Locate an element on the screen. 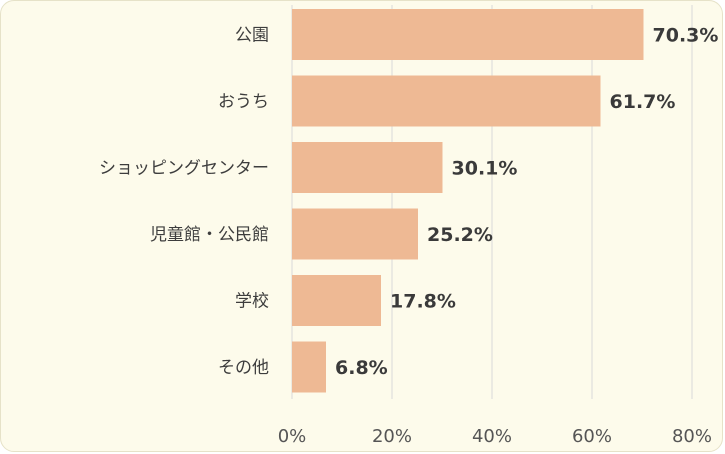 The height and width of the screenshot is (454, 725). category-label: おうち is located at coordinates (243, 102).